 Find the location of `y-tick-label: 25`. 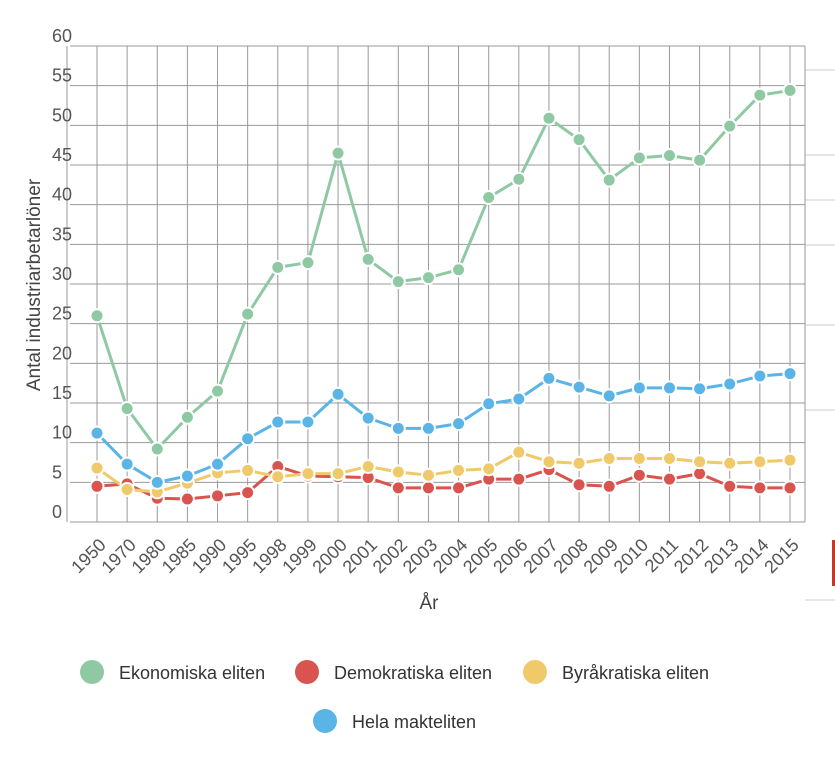

y-tick-label: 25 is located at coordinates (62, 314).